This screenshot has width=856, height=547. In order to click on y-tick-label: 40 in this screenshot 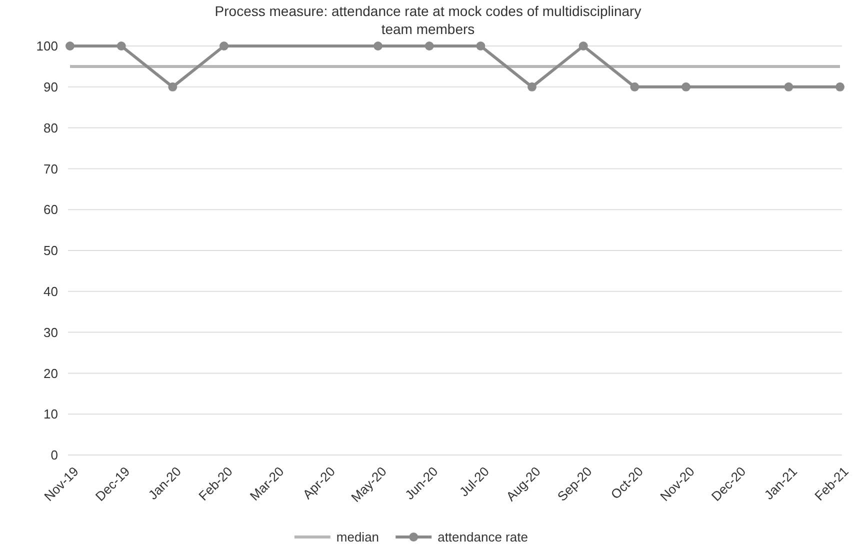, I will do `click(51, 291)`.